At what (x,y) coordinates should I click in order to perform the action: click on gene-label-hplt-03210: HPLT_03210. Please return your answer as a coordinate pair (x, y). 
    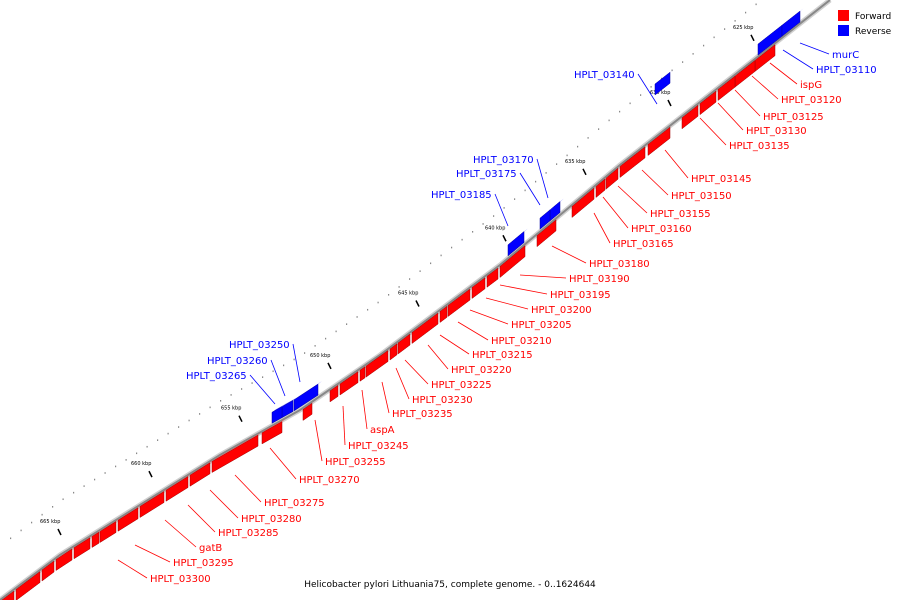
    Looking at the image, I should click on (521, 341).